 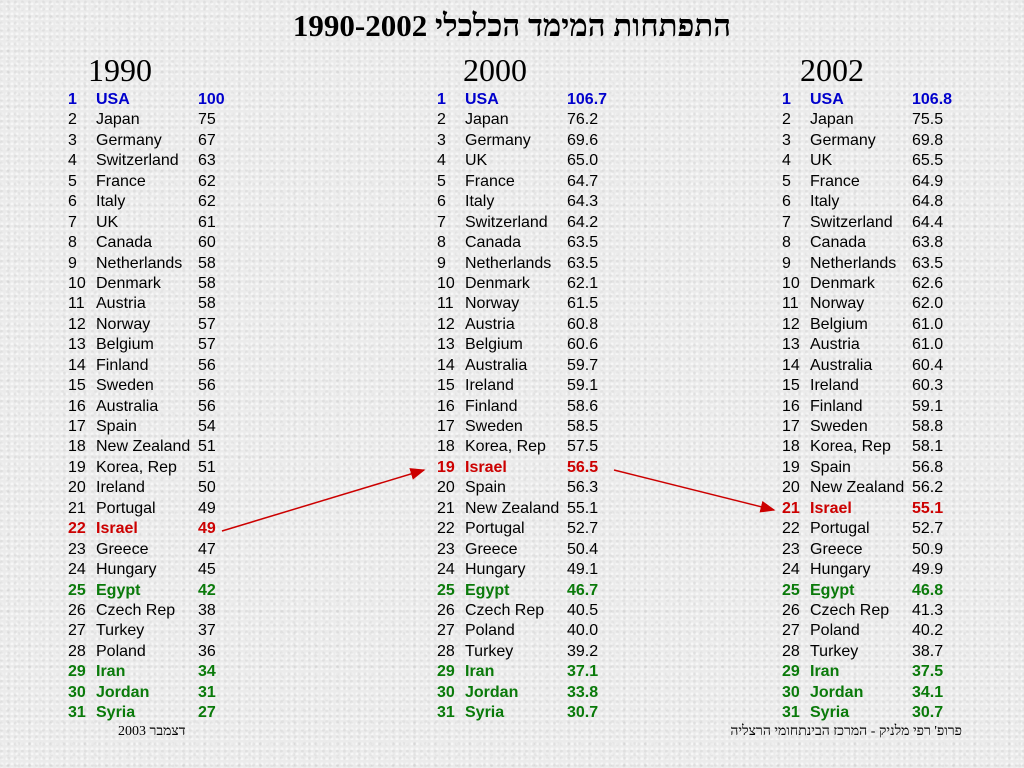 I want to click on ranking-value: 30.7, so click(x=583, y=713).